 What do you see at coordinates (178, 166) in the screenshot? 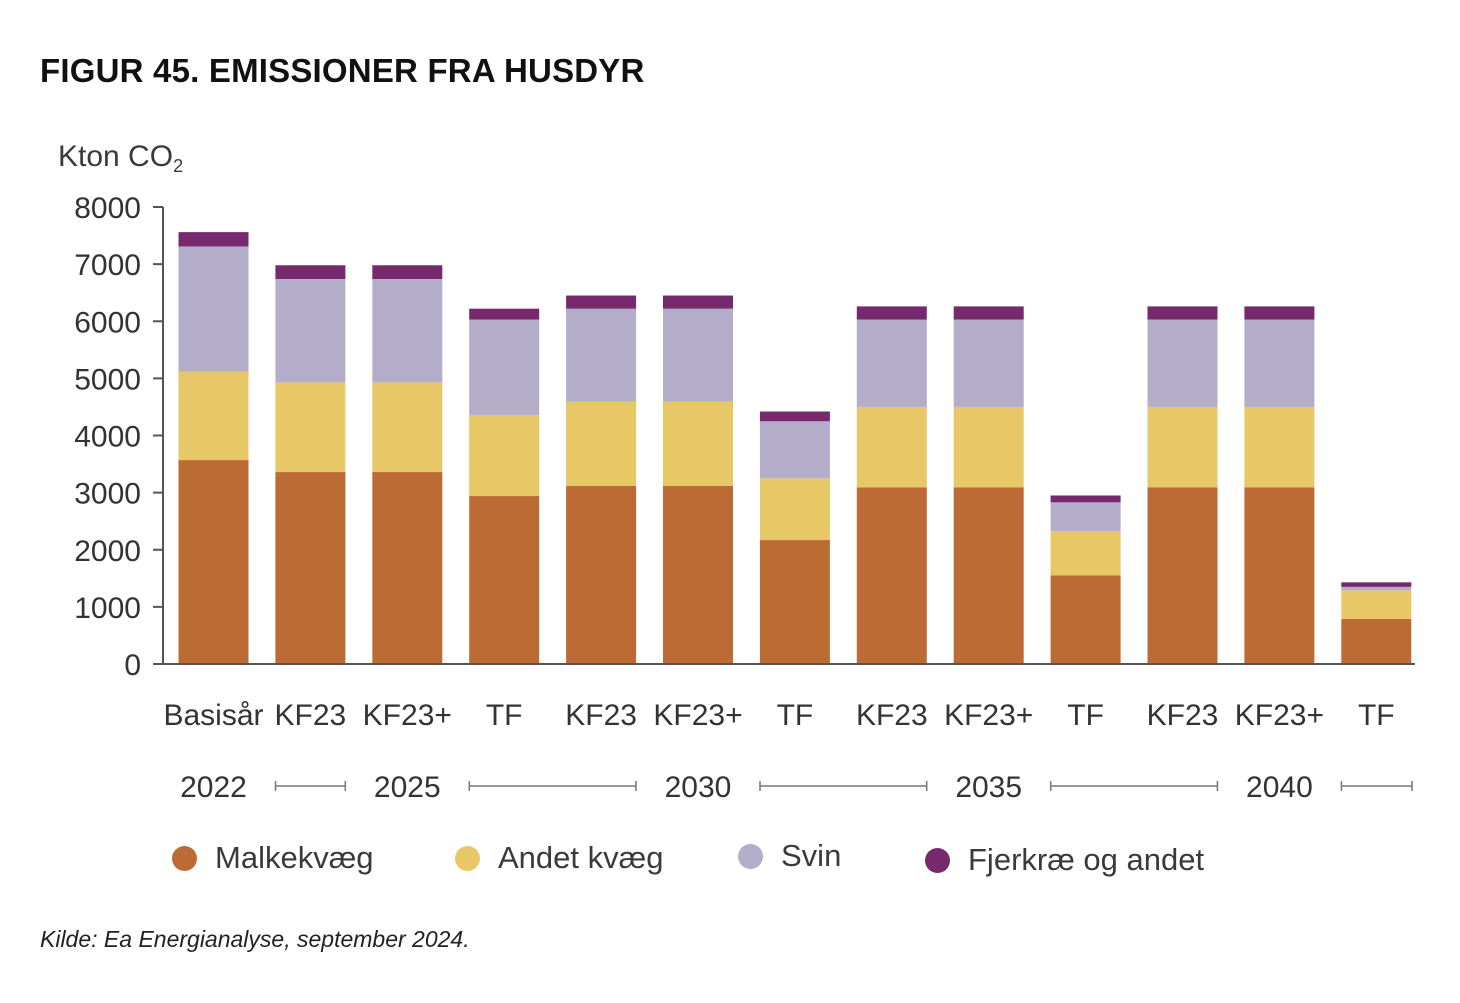
I see `unit-subscript: 2` at bounding box center [178, 166].